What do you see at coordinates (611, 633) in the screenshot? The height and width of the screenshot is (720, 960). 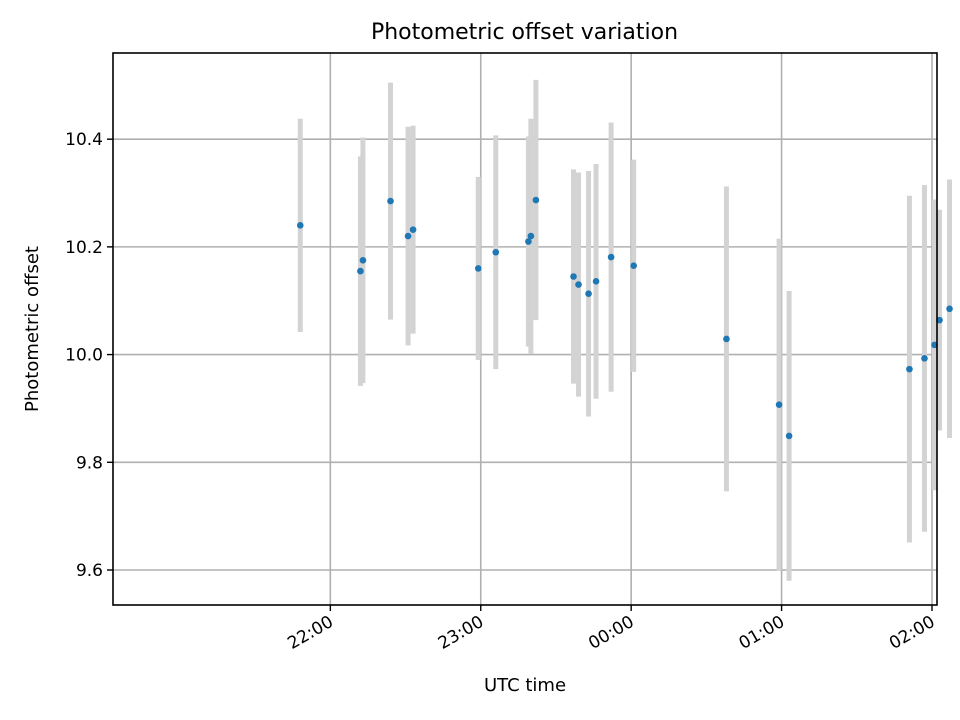 I see `x-tick-label: 00:00` at bounding box center [611, 633].